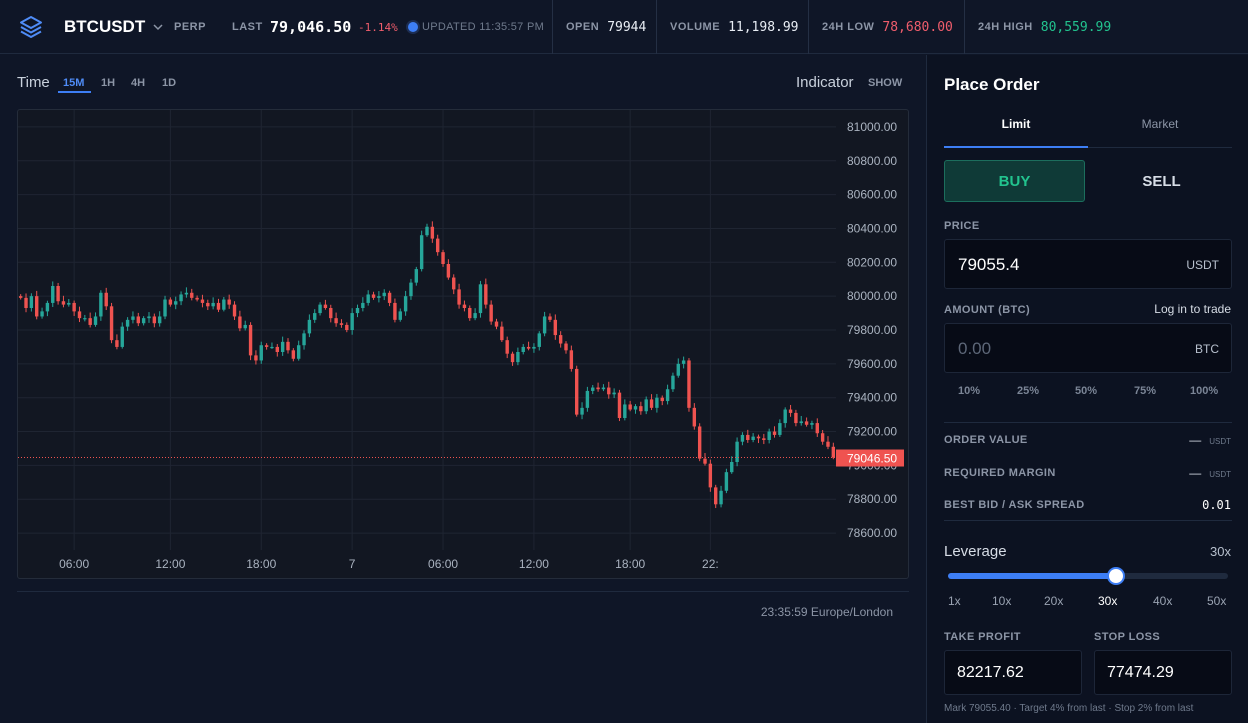 The image size is (1248, 723). I want to click on price-input: 79055.4, so click(989, 264).